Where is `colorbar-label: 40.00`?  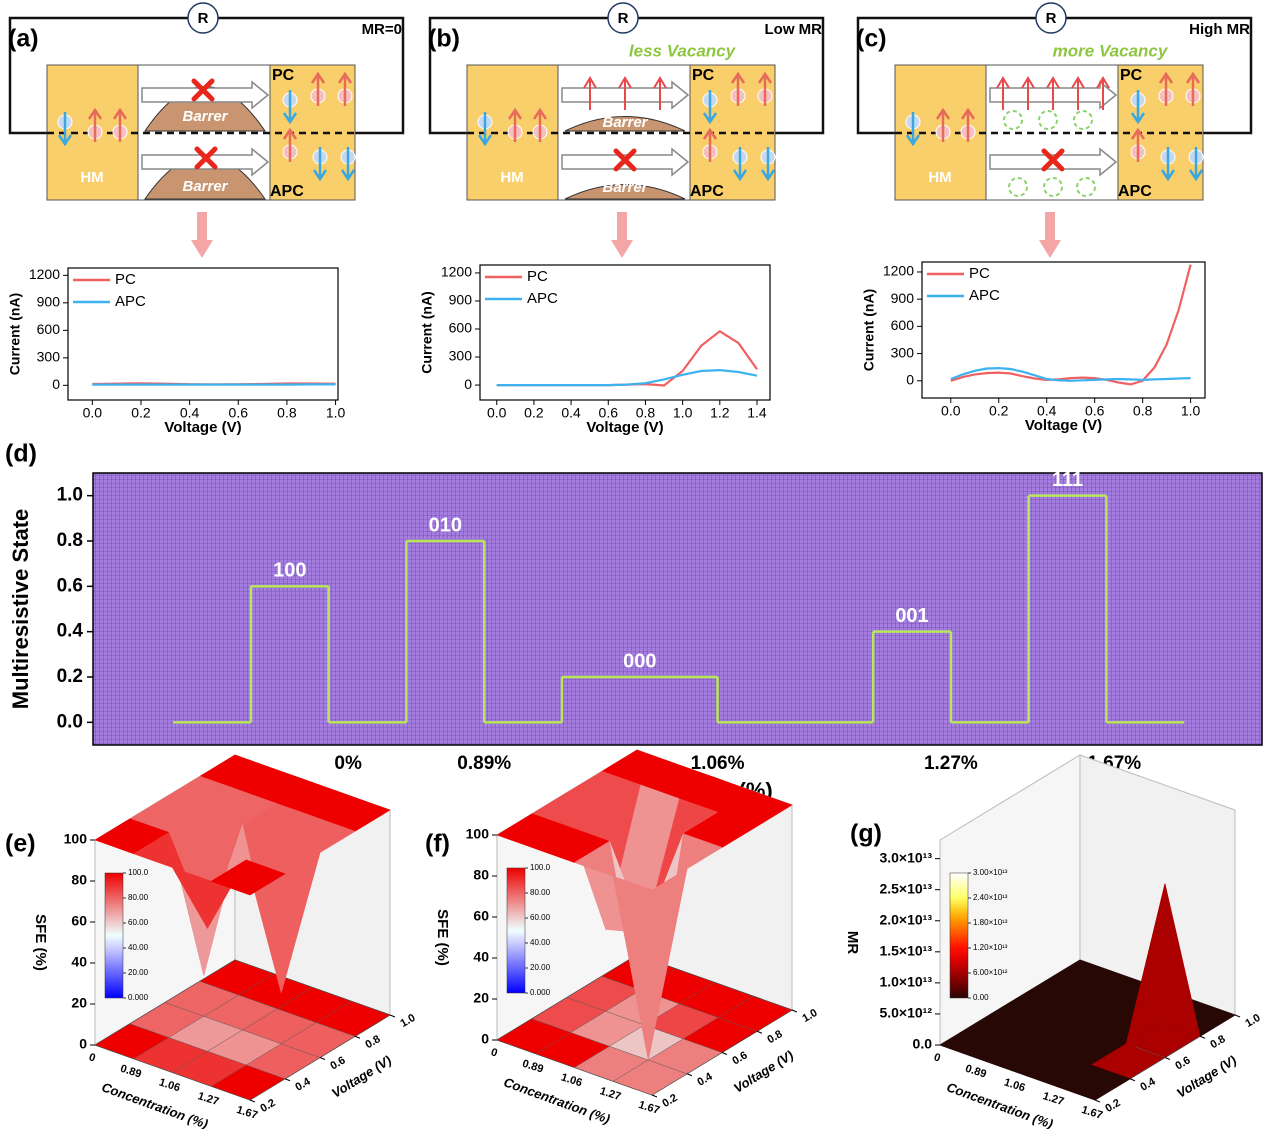 colorbar-label: 40.00 is located at coordinates (540, 942).